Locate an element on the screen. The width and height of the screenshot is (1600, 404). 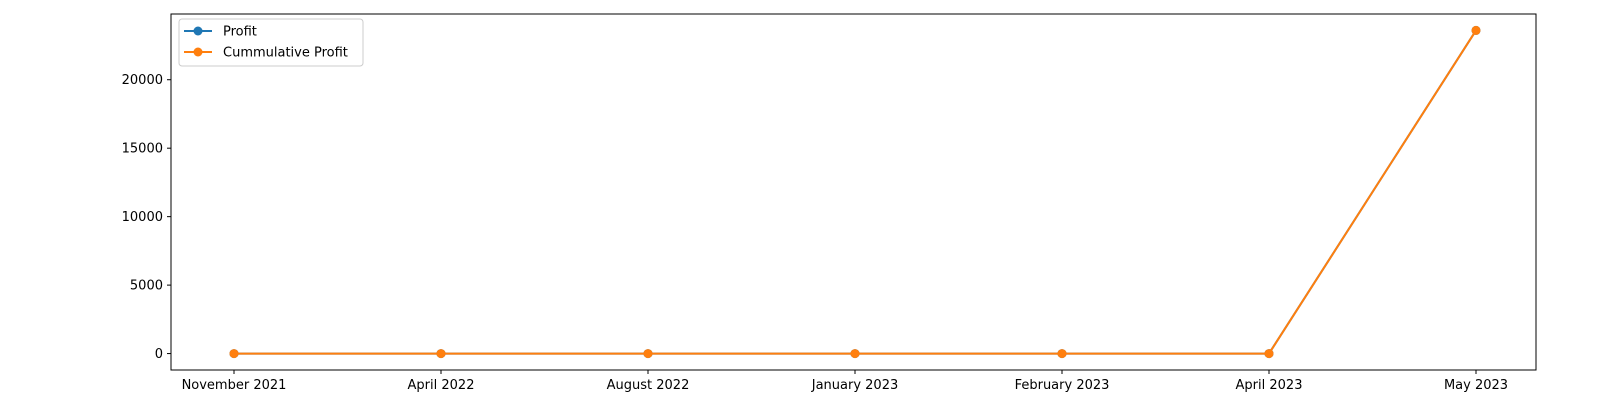
x-tick-label: April 2022 is located at coordinates (441, 385).